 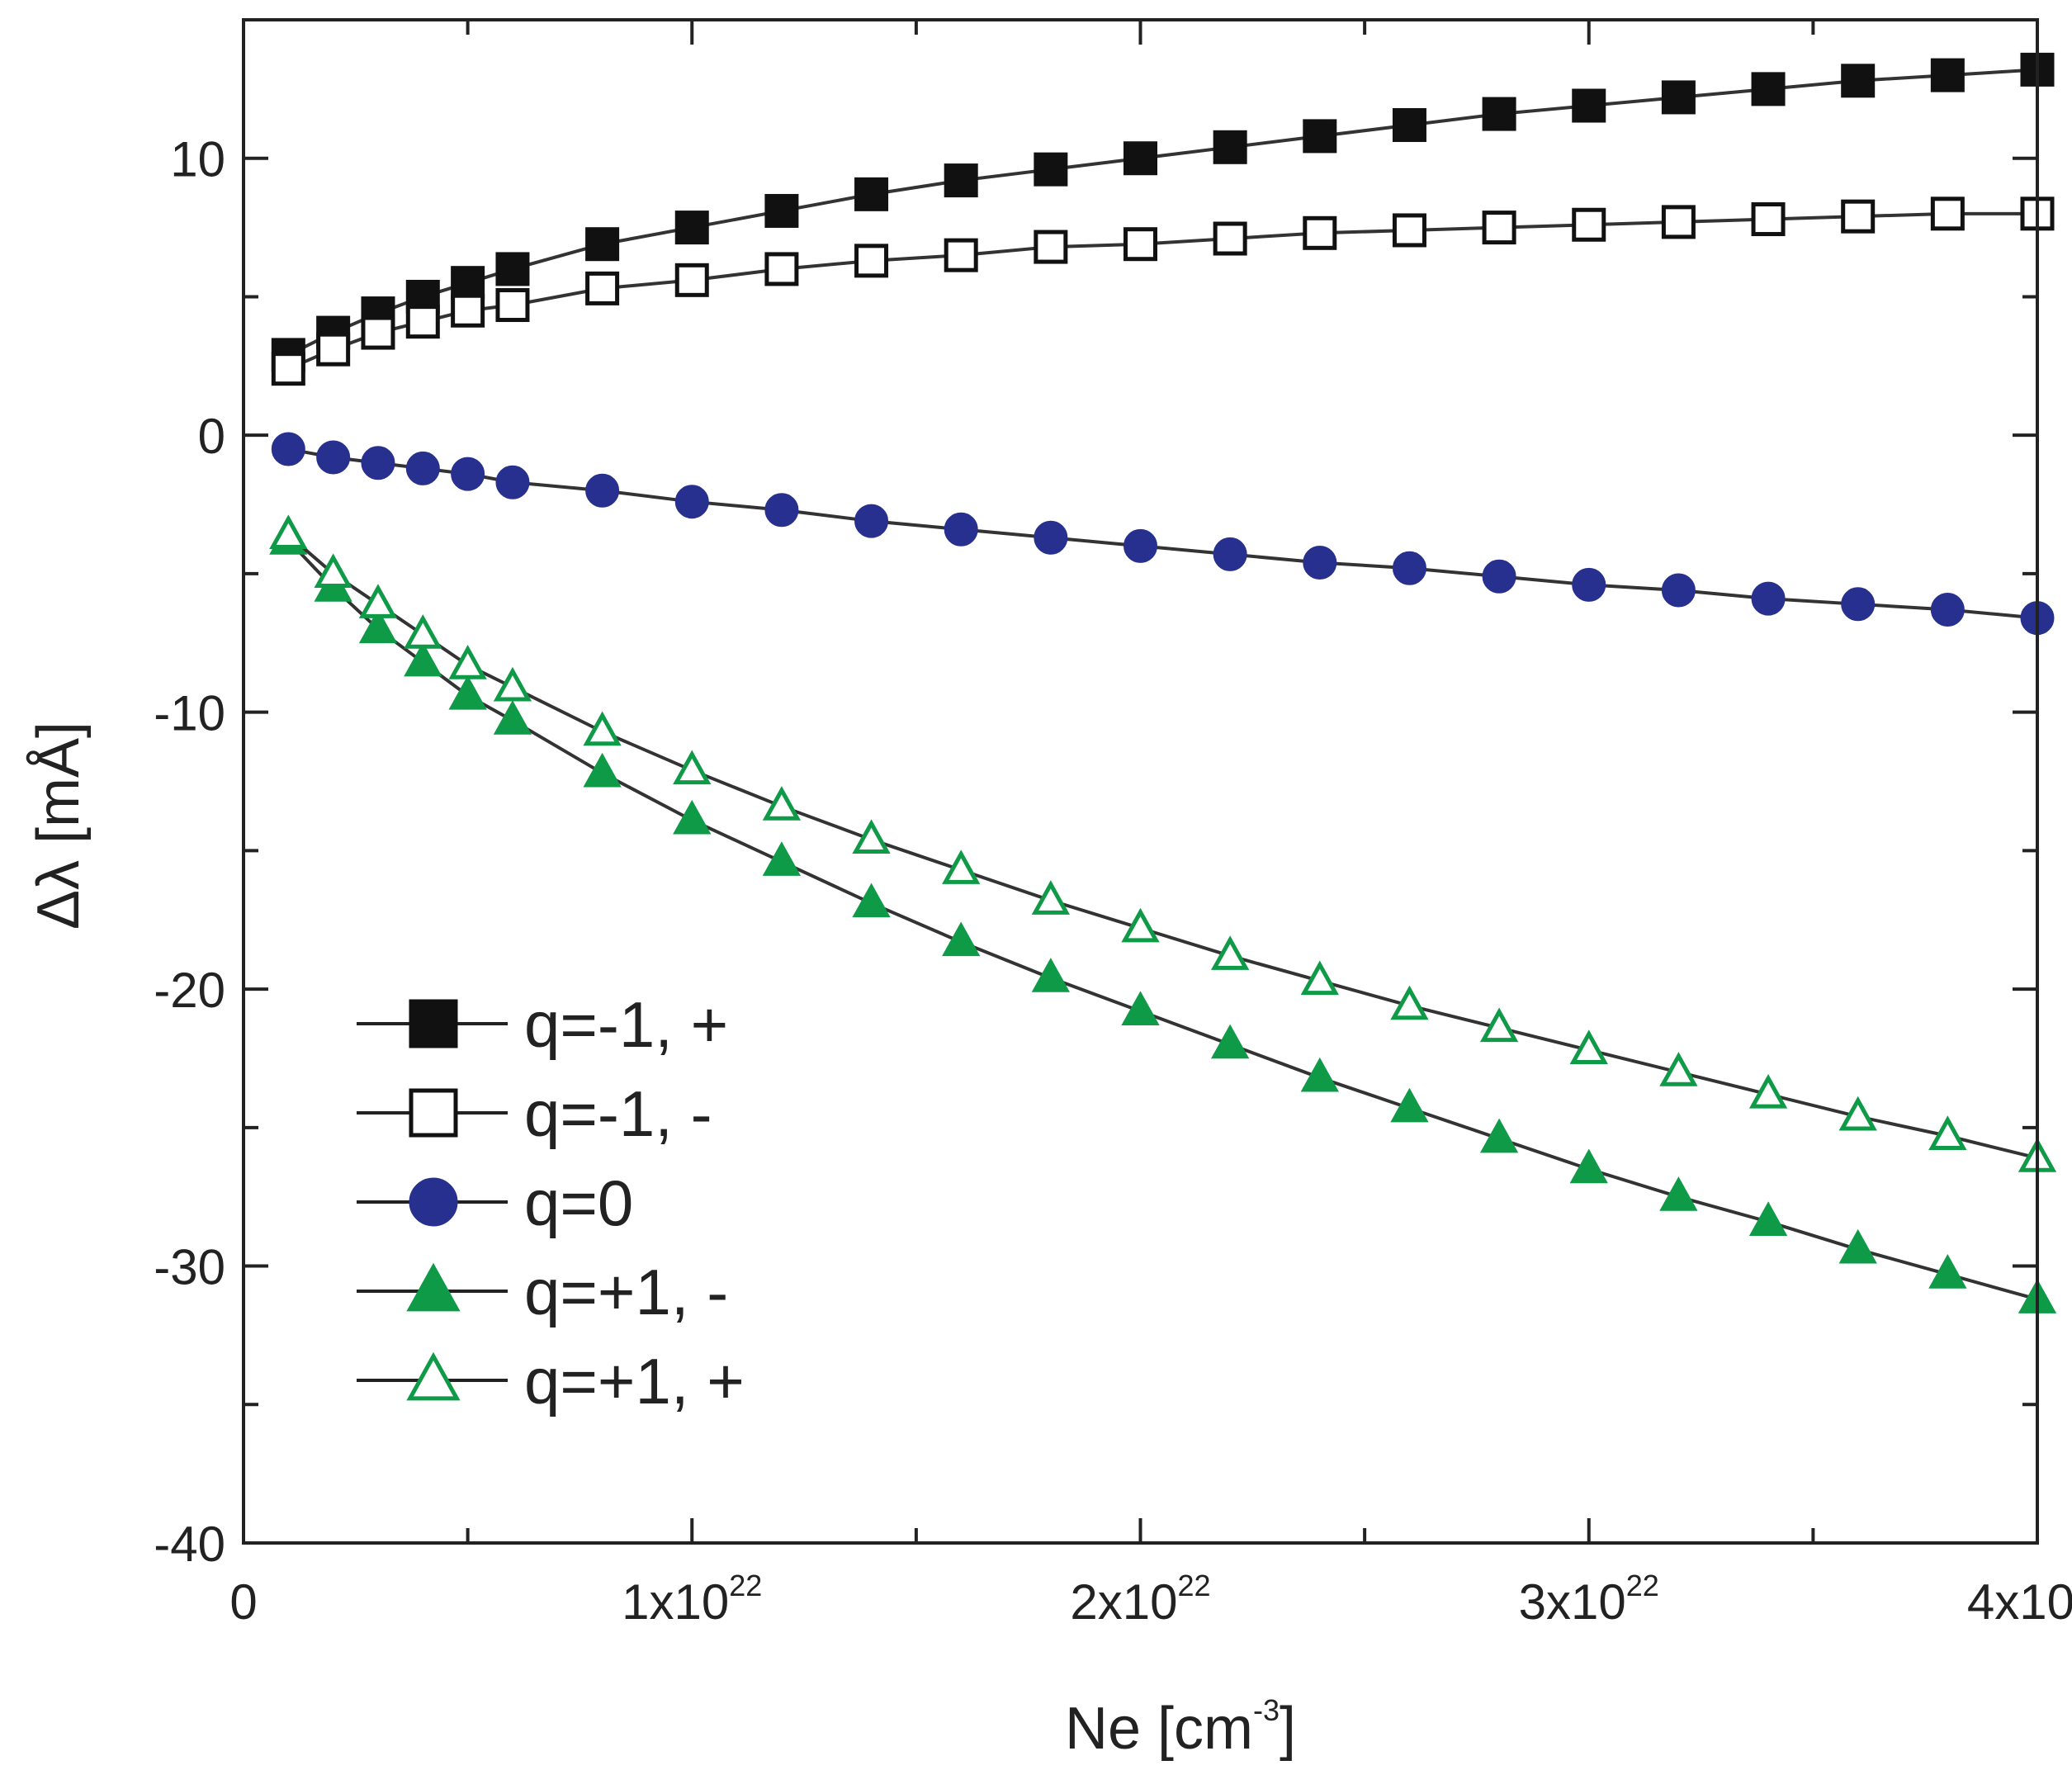 I want to click on series-line, so click(x=1162, y=291).